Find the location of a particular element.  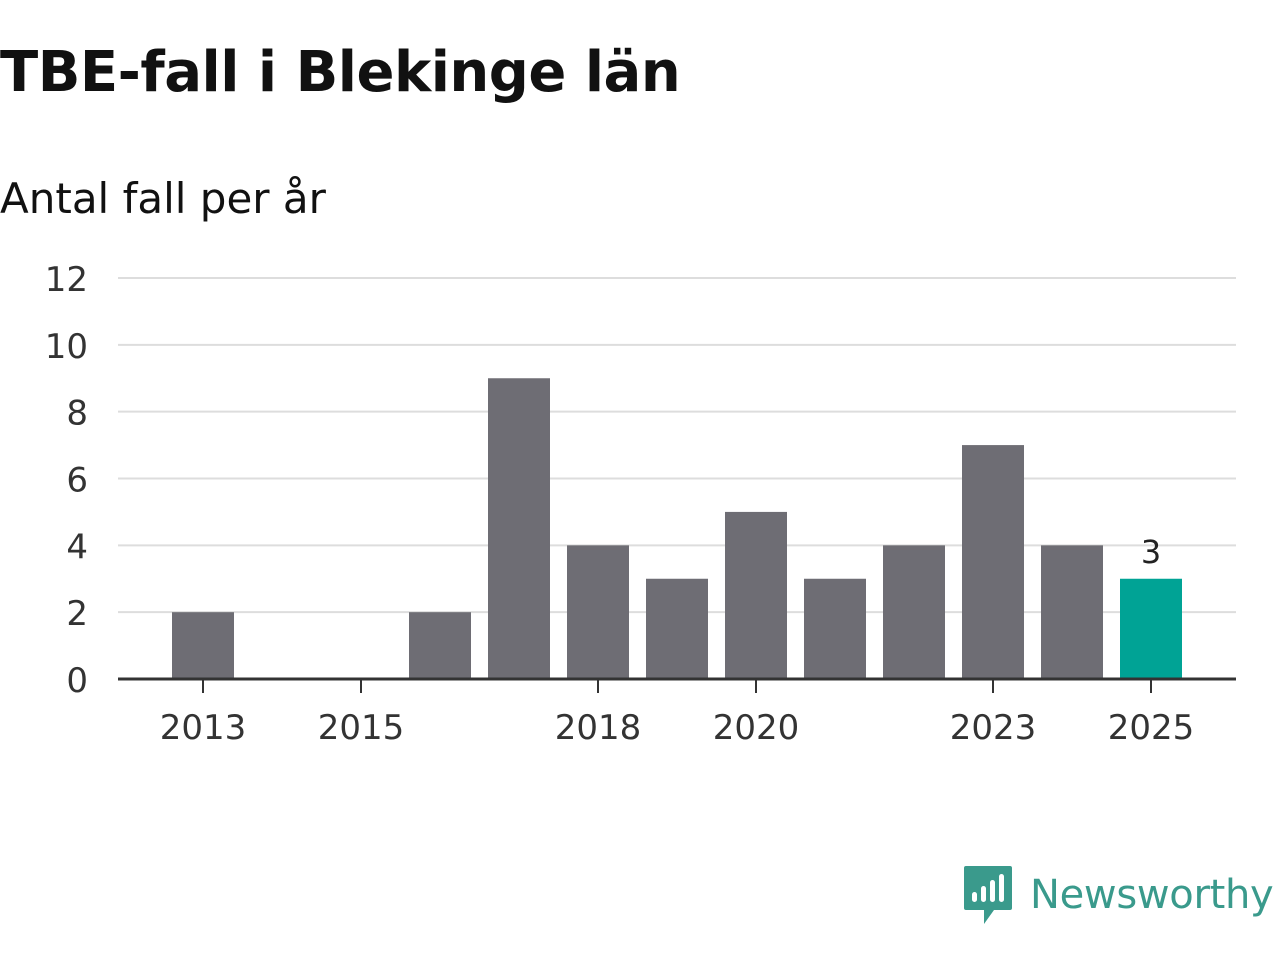

x-tick-label: 2023 is located at coordinates (993, 728).